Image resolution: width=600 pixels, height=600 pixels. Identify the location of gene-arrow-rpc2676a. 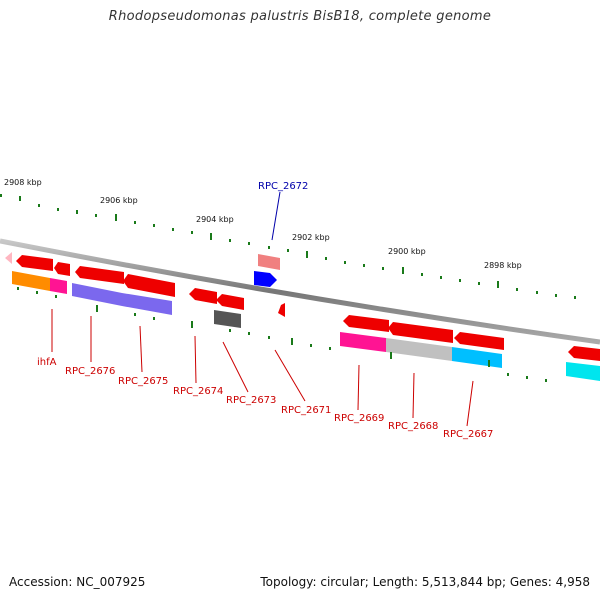
(62, 269).